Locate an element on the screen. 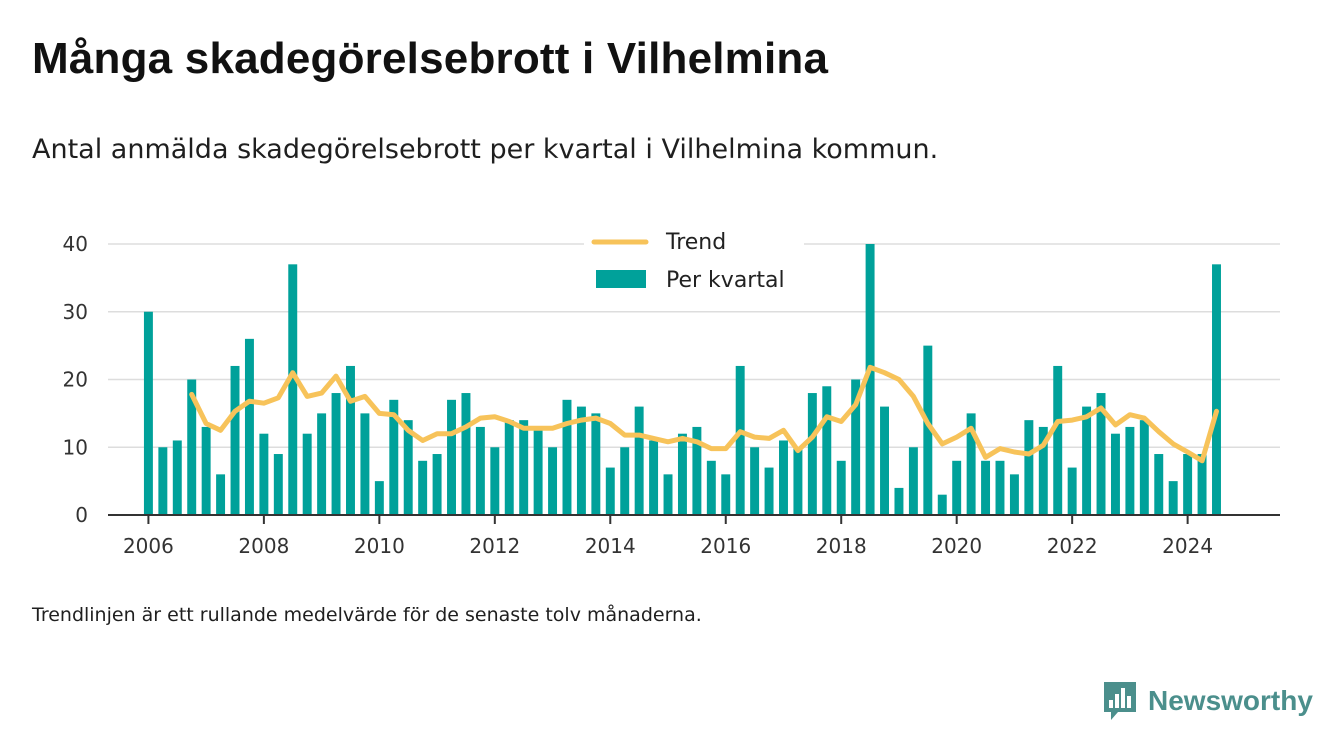 The image size is (1340, 753). x-tick-label: 2022 is located at coordinates (1072, 546).